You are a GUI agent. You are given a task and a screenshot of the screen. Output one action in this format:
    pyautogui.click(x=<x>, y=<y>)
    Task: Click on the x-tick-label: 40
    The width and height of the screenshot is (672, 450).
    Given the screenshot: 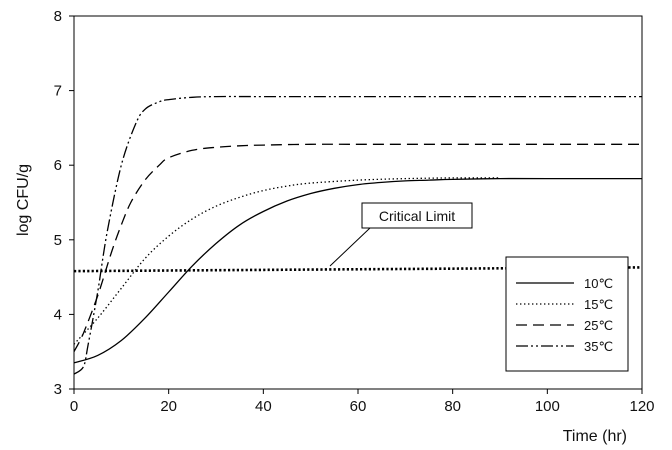 What is the action you would take?
    pyautogui.click(x=263, y=406)
    